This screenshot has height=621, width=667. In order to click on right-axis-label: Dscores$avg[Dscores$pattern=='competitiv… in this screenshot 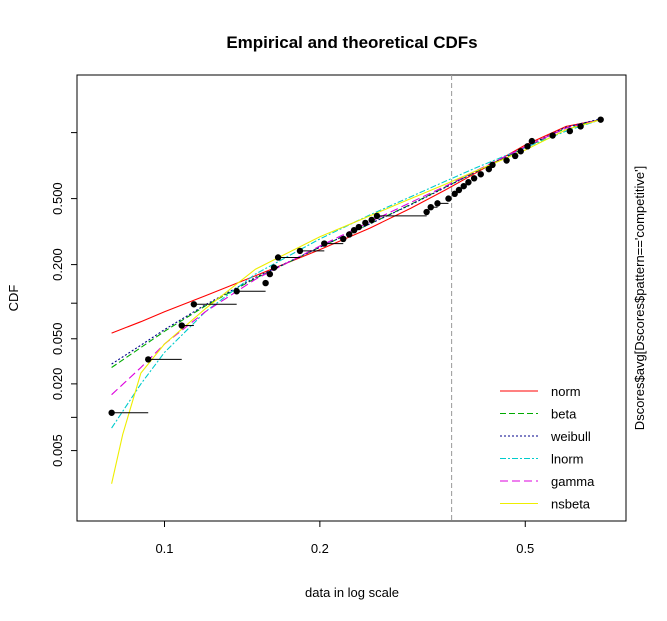, I will do `click(639, 298)`.